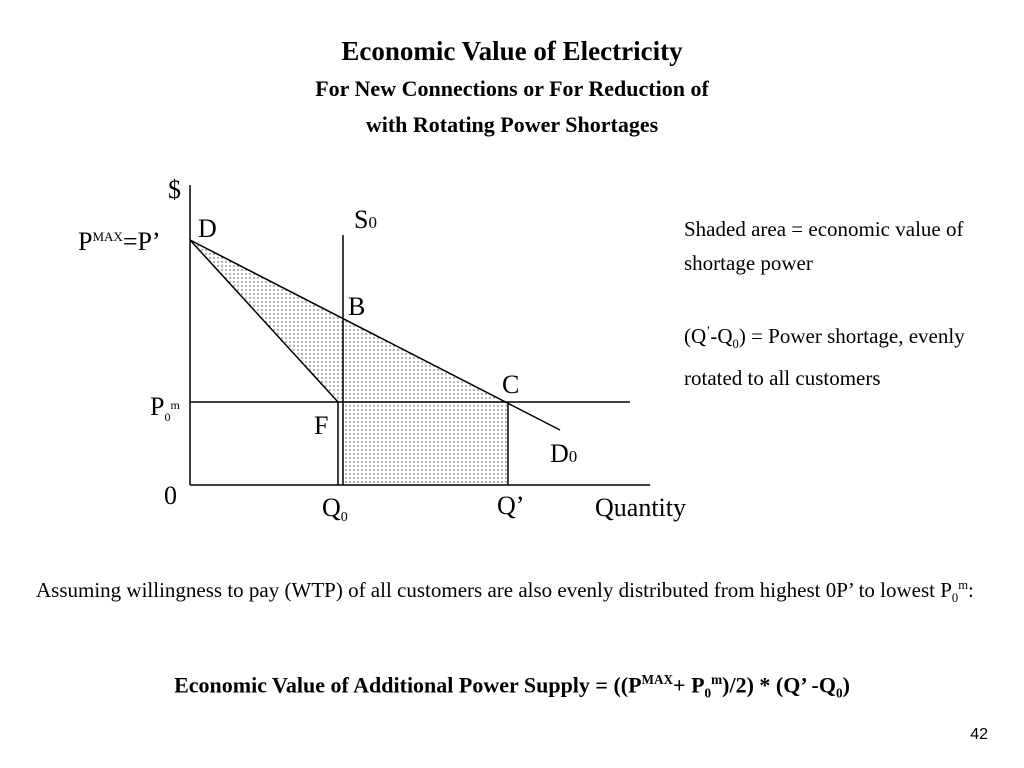 The height and width of the screenshot is (768, 1024). I want to click on point-label: F, so click(321, 425).